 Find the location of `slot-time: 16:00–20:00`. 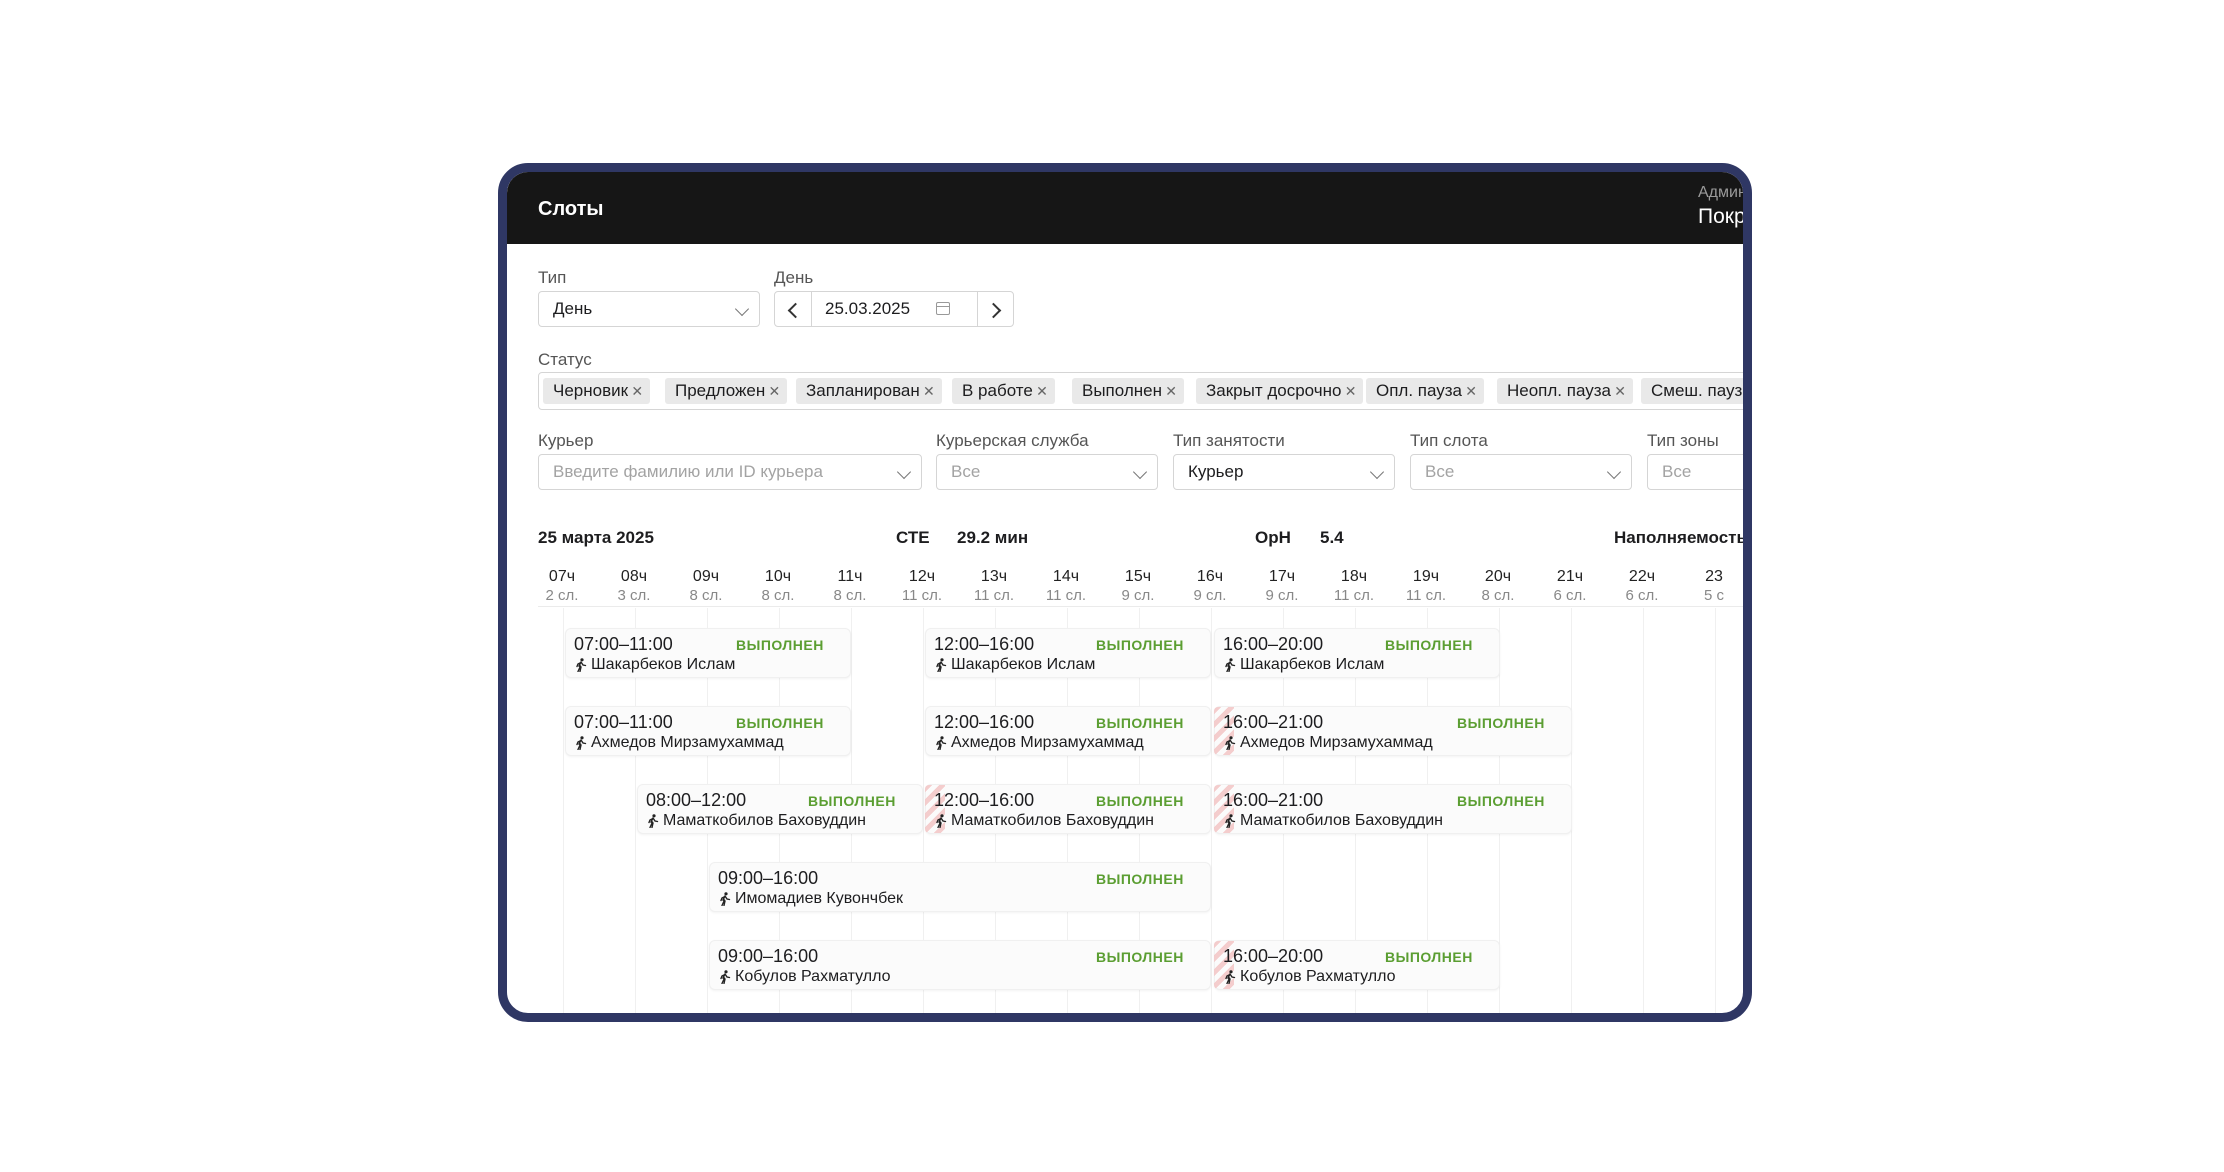

slot-time: 16:00–20:00 is located at coordinates (1273, 644).